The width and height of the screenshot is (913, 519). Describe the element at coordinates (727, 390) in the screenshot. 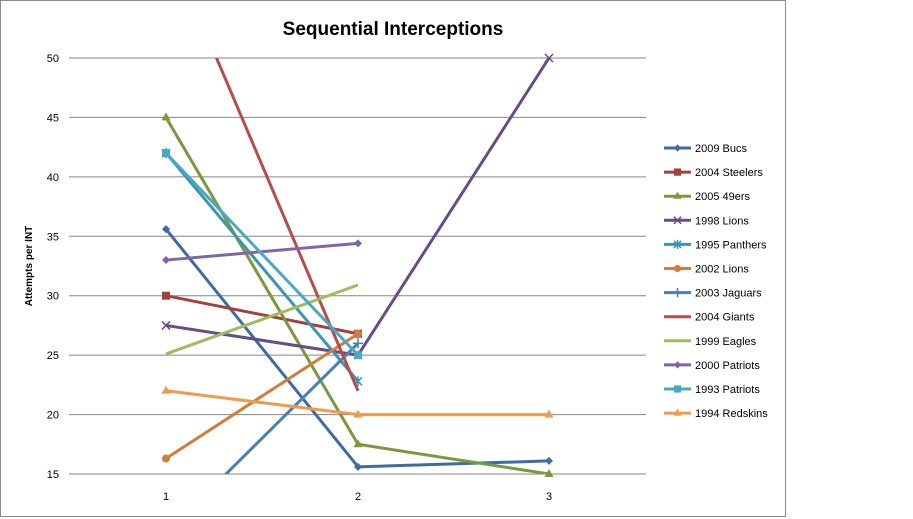

I see `legend-label: 1993 Patriots` at that location.